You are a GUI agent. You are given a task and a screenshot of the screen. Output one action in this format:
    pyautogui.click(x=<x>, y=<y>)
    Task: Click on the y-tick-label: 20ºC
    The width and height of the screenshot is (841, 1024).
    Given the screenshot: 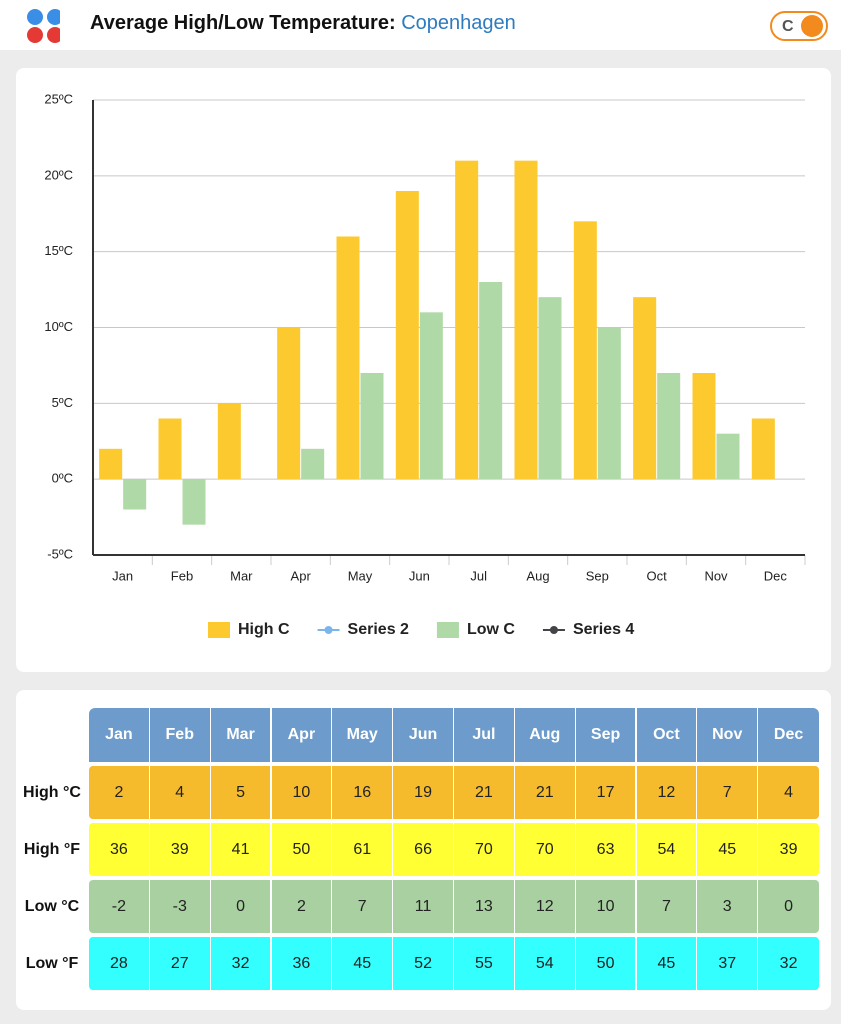 What is the action you would take?
    pyautogui.click(x=58, y=174)
    